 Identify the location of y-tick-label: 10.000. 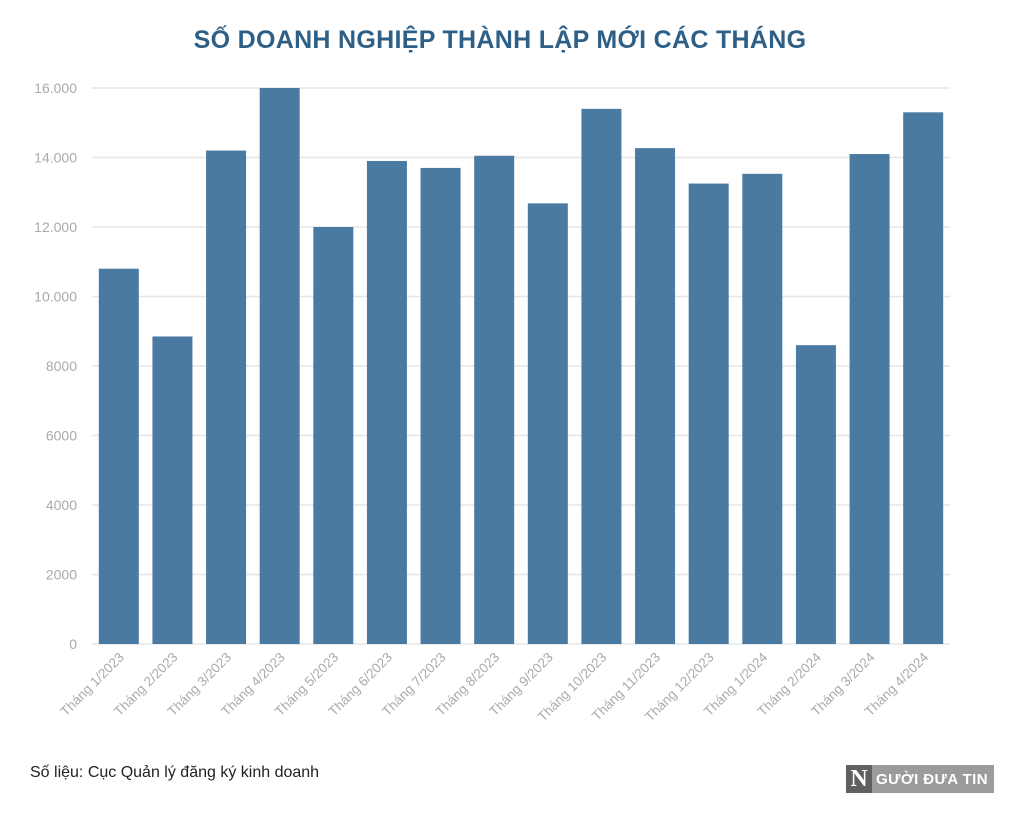
(55, 297).